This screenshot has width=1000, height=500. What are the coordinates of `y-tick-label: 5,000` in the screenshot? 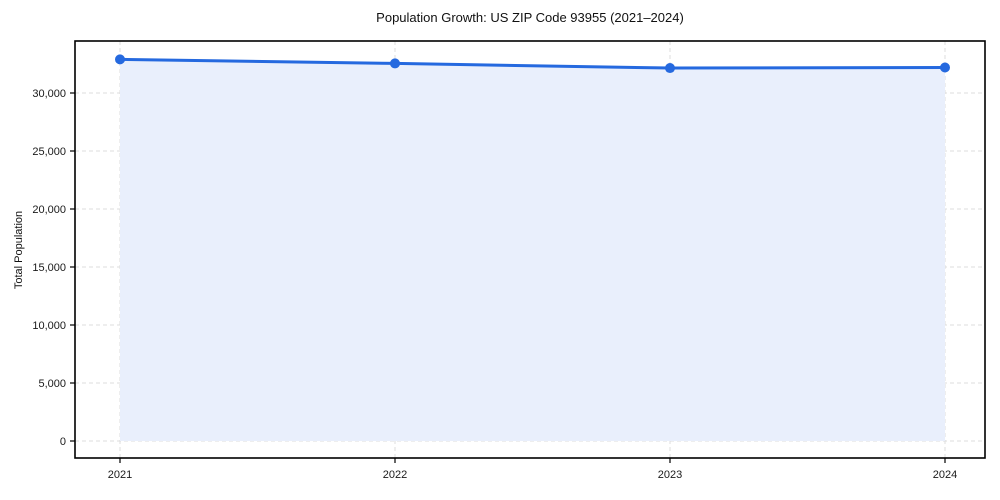 It's located at (52, 384).